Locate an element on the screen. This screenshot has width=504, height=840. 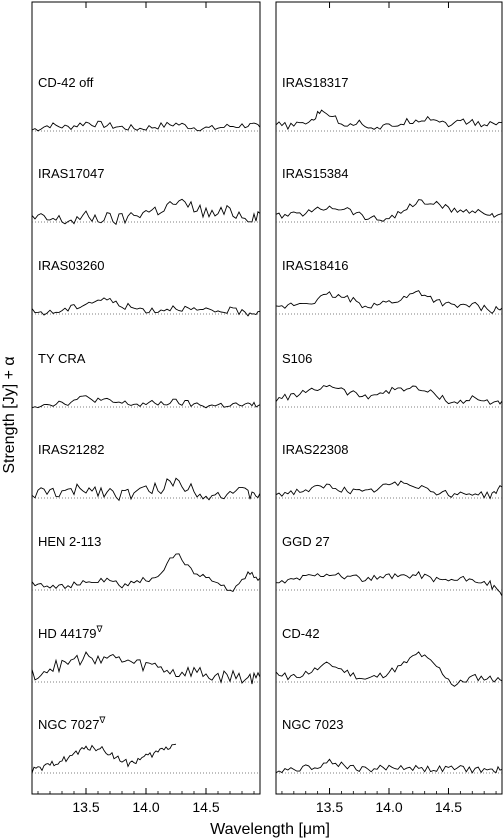
series-label: IRAS15384 is located at coordinates (315, 173).